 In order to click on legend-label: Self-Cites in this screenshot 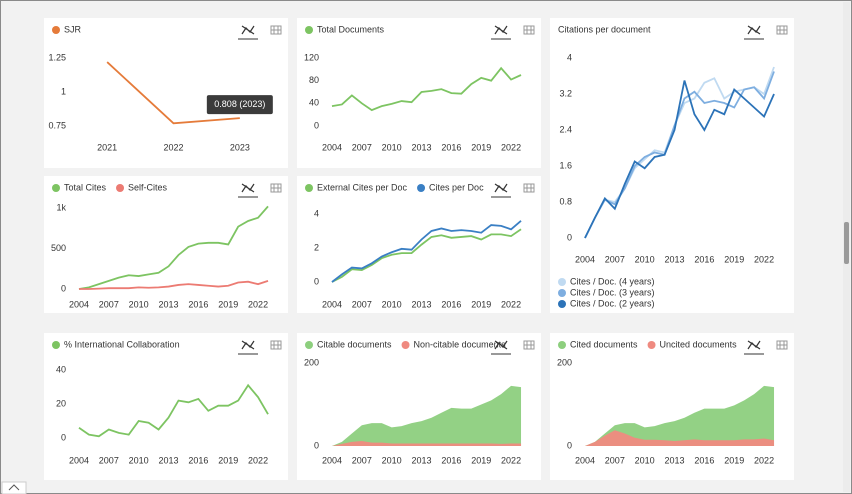, I will do `click(148, 187)`.